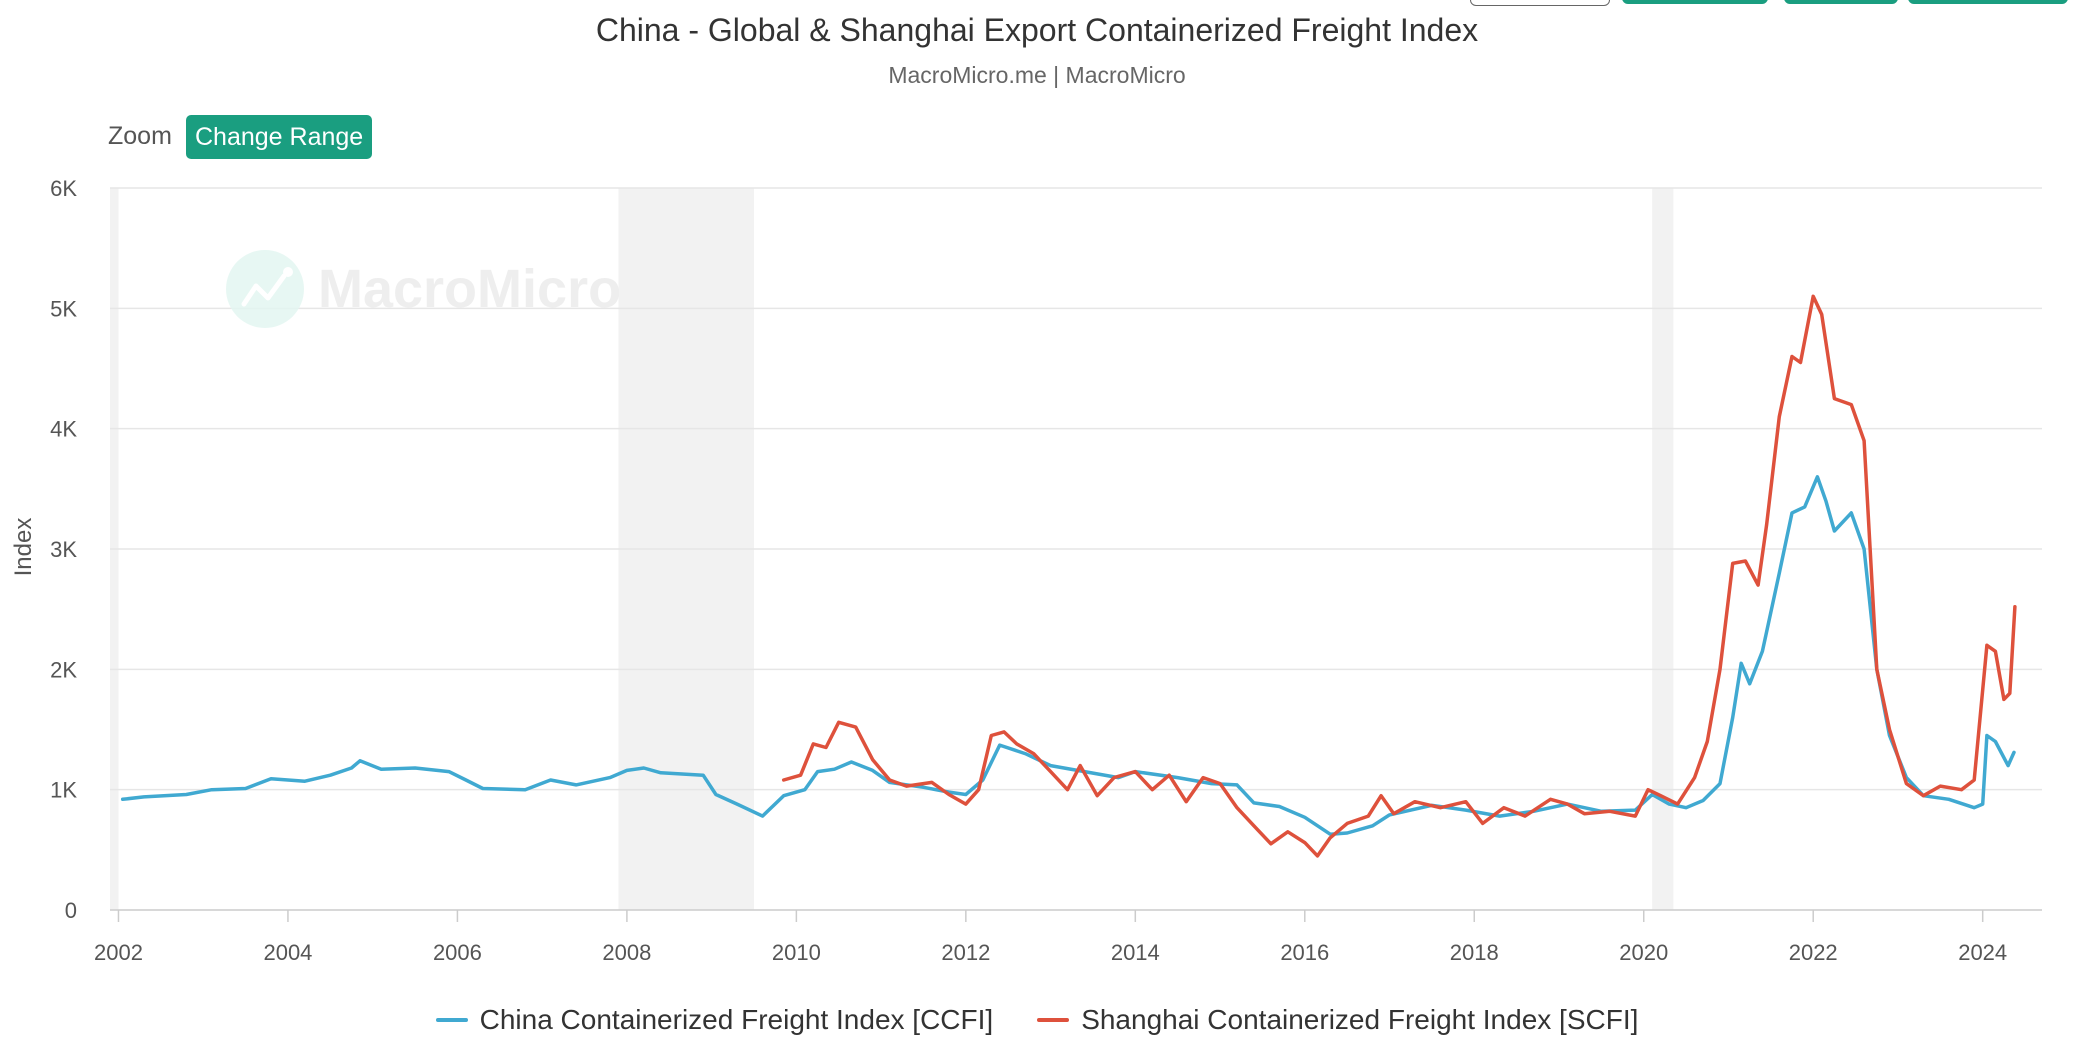 The width and height of the screenshot is (2074, 1056). I want to click on x-tick-label: 2016, so click(1304, 952).